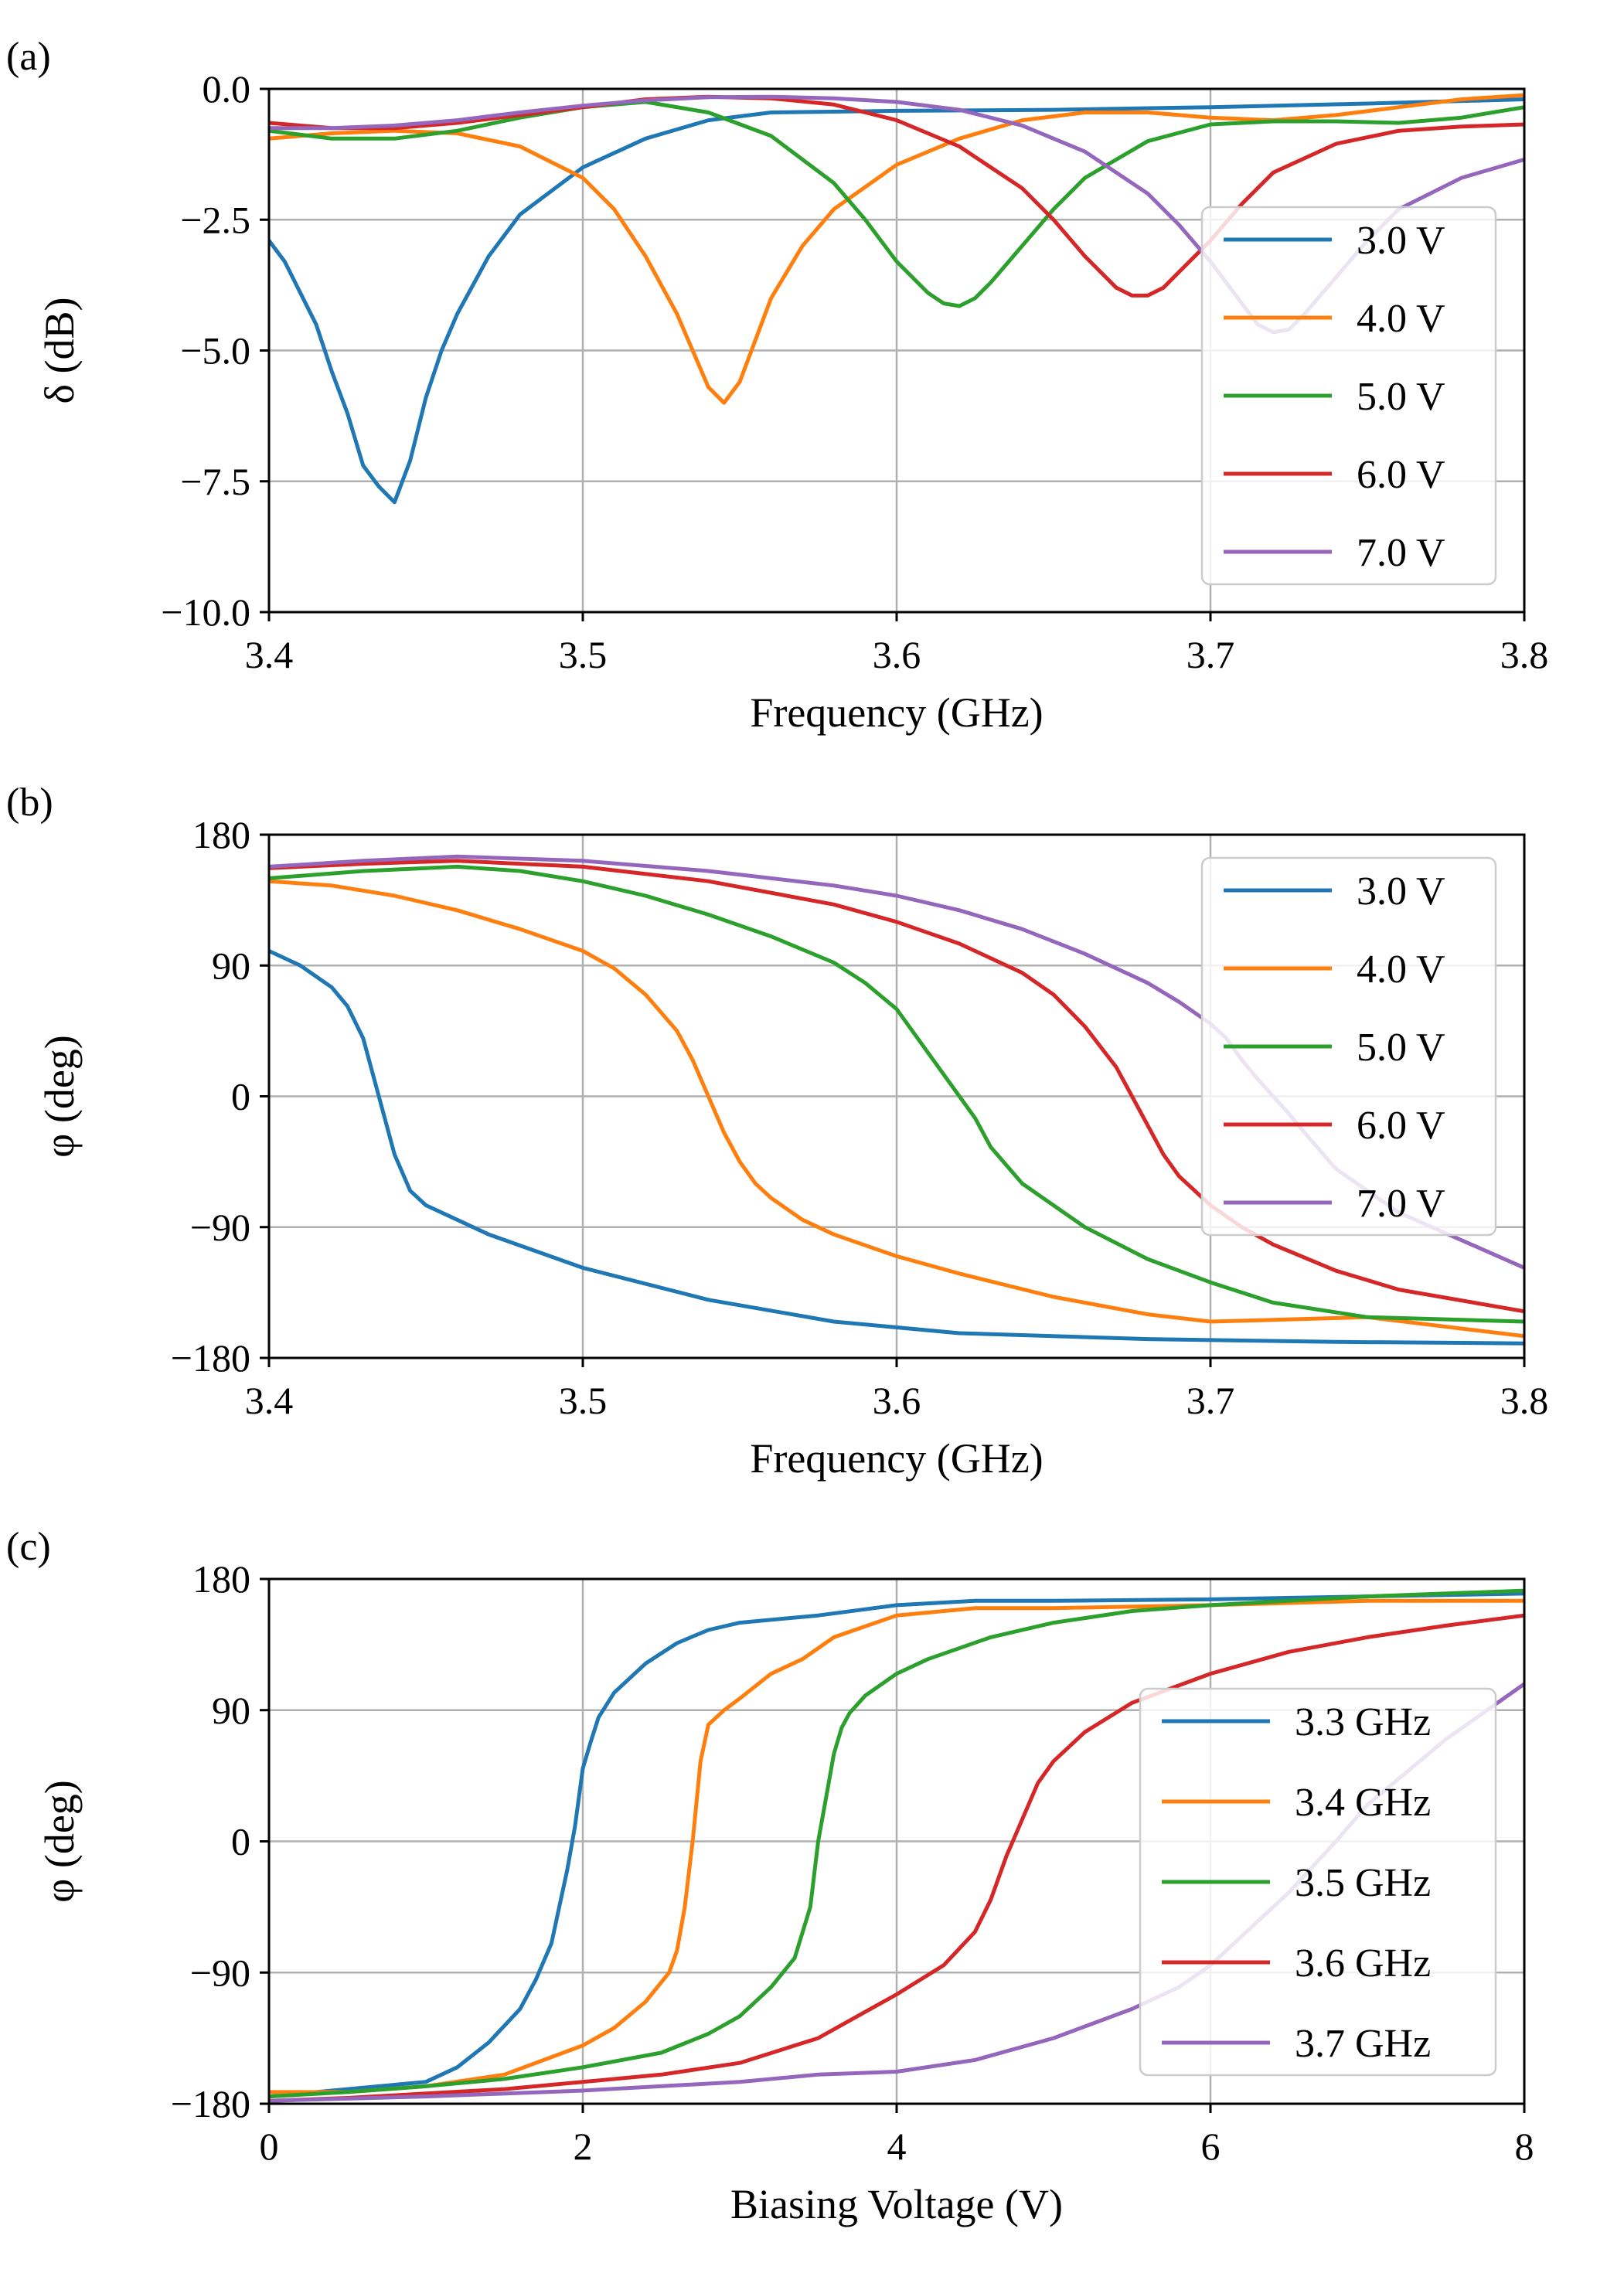  What do you see at coordinates (1363, 2044) in the screenshot?
I see `legend-label: 3.7 GHz` at bounding box center [1363, 2044].